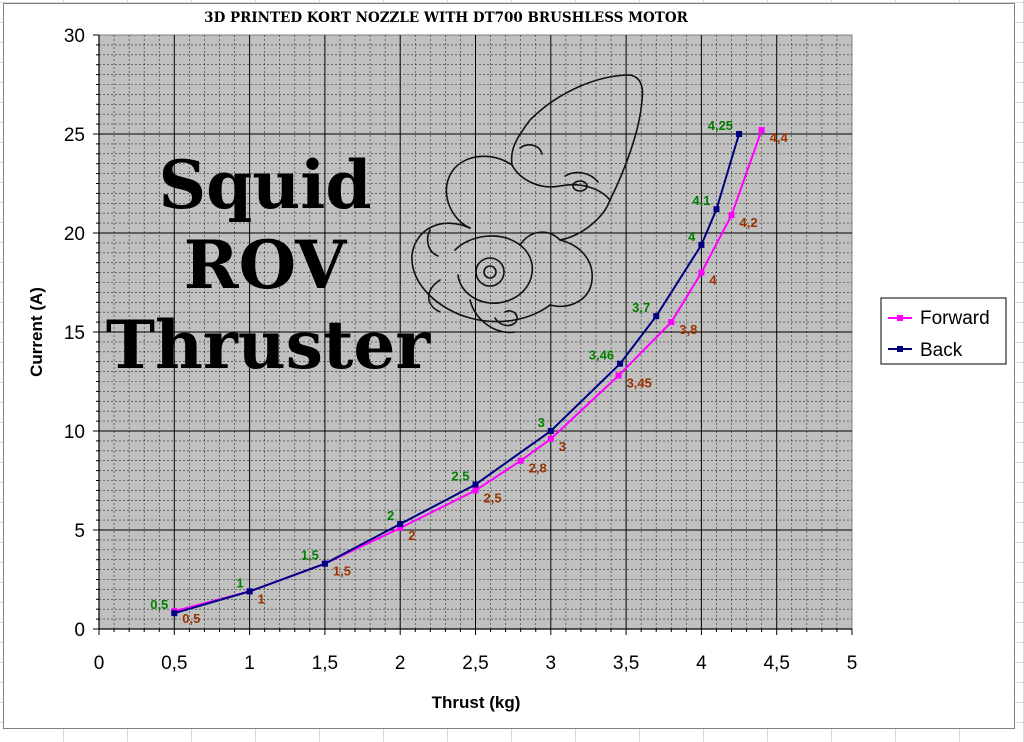 The width and height of the screenshot is (1024, 742). Describe the element at coordinates (538, 468) in the screenshot. I see `data-label-forward: 2,8` at that location.